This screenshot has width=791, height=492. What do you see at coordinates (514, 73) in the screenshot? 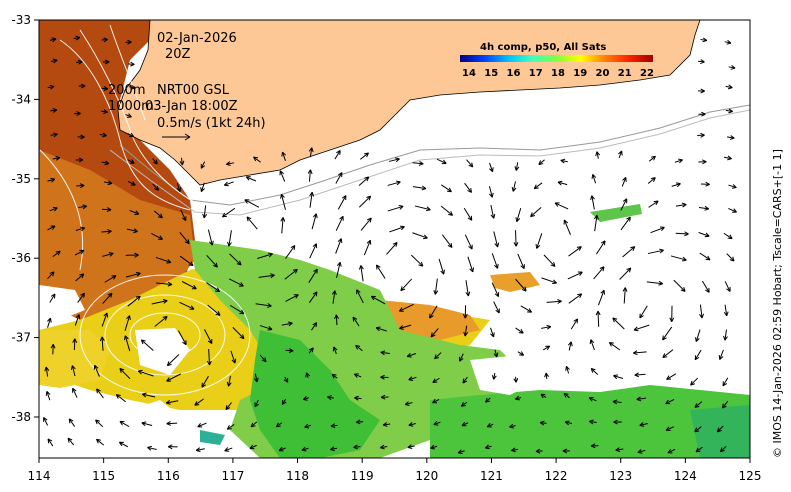
I see `colorbar-tick-label: 16` at bounding box center [514, 73].